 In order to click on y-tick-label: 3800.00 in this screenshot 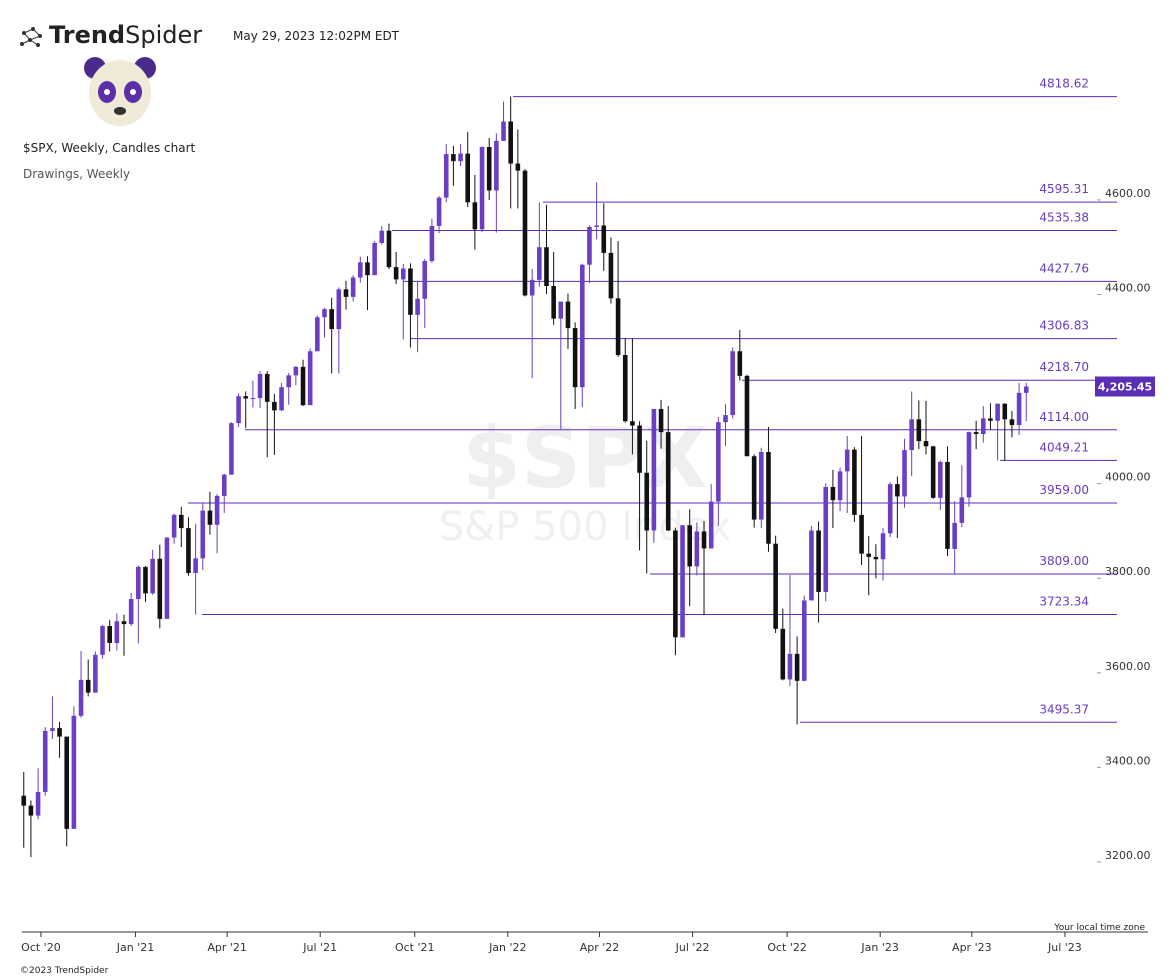, I will do `click(1128, 571)`.